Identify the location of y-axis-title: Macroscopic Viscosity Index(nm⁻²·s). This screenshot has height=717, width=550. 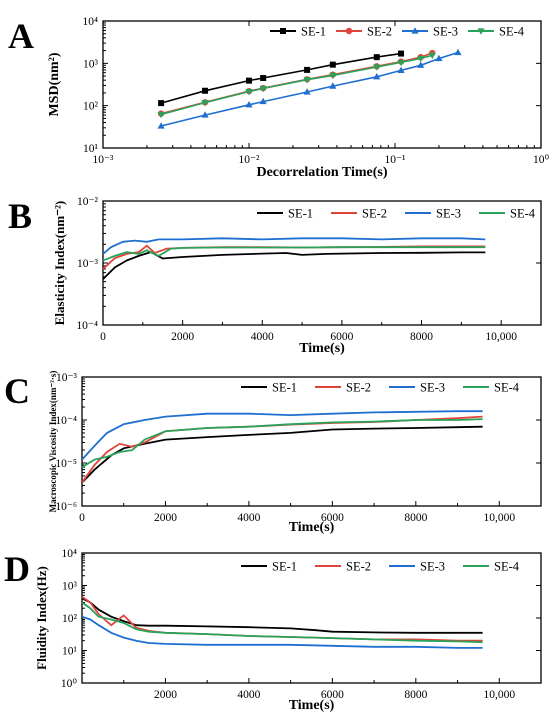
(53, 442).